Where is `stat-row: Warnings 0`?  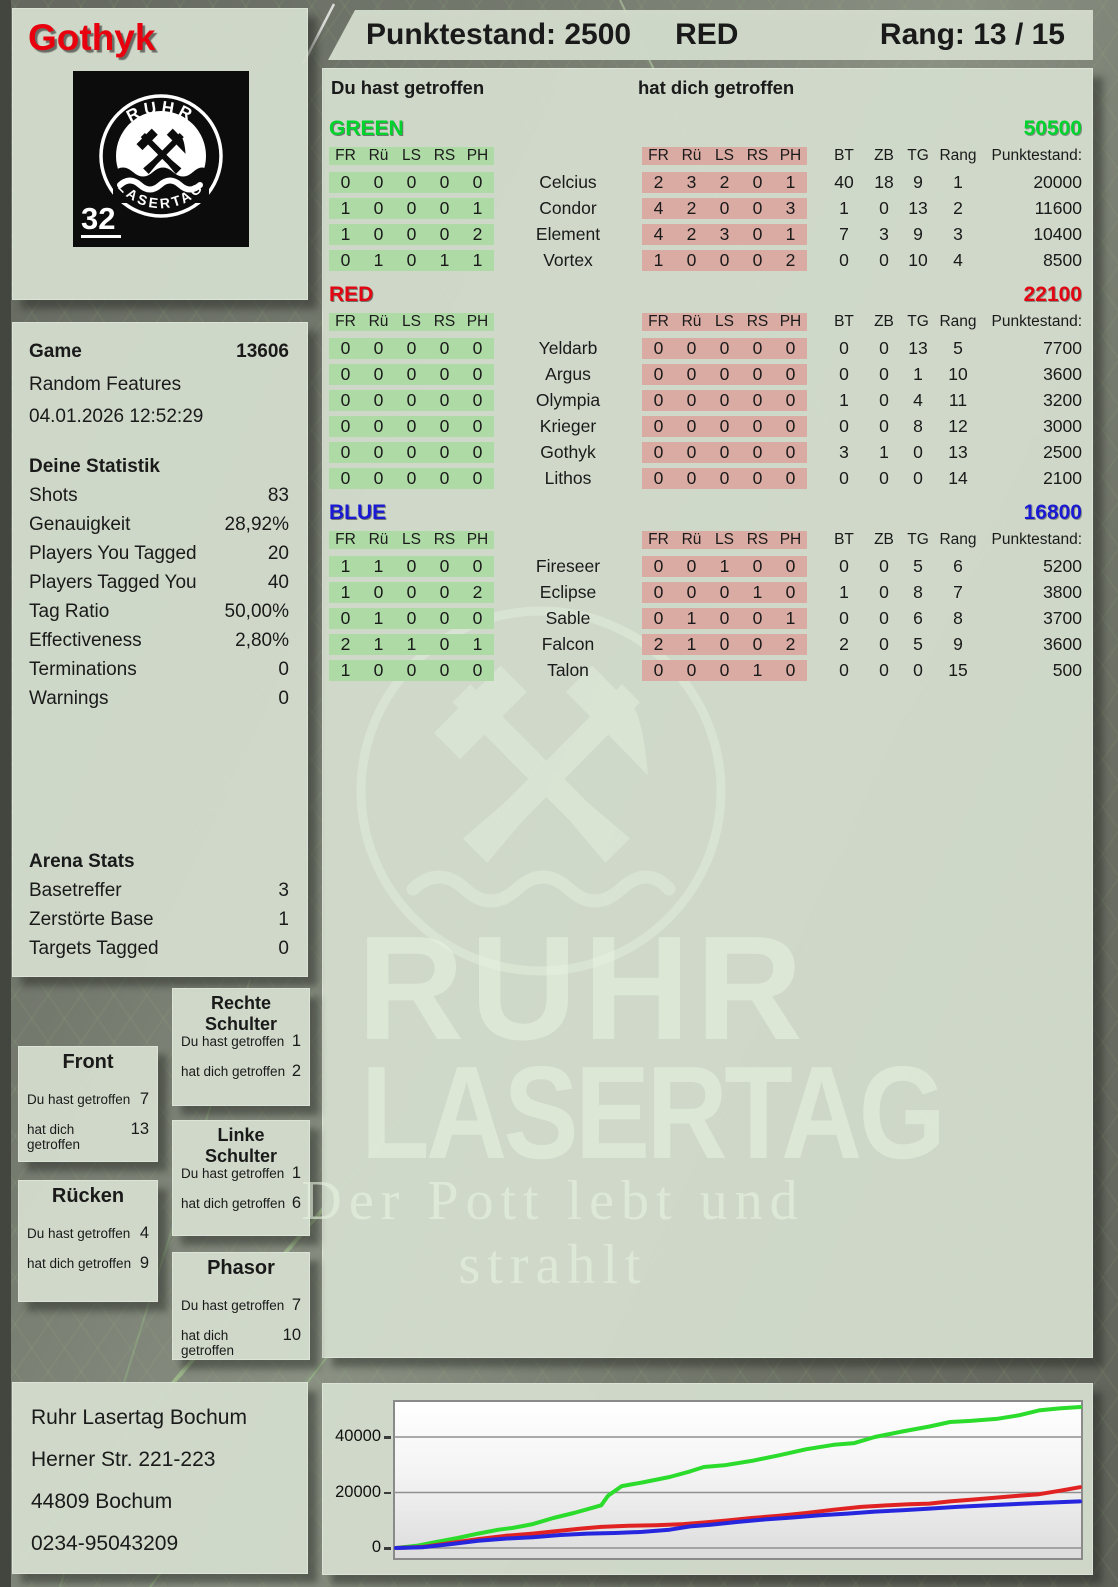
stat-row: Warnings 0 is located at coordinates (159, 698).